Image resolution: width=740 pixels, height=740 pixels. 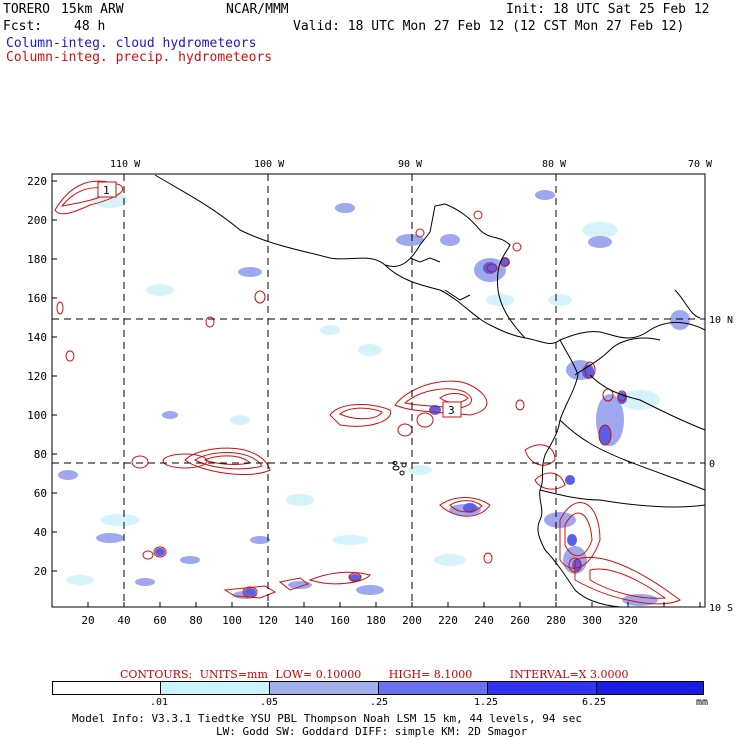 I want to click on lon-label: 90 W, so click(x=410, y=164).